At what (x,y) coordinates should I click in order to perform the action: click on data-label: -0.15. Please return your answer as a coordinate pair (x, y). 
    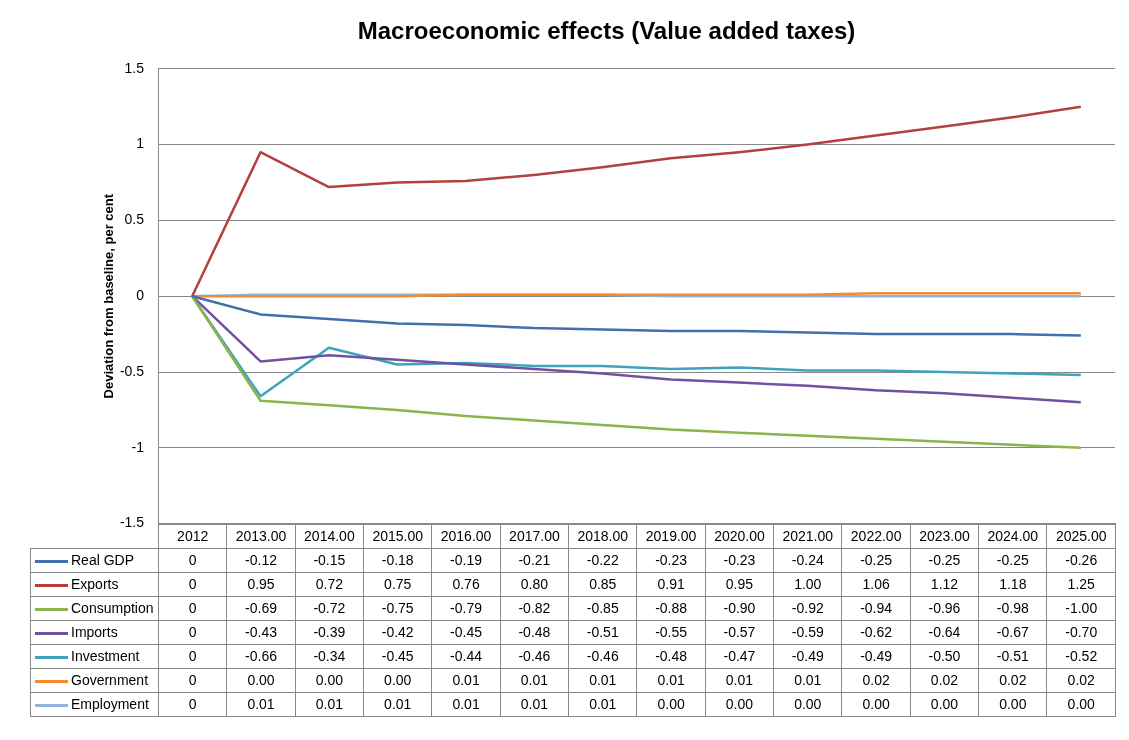
    Looking at the image, I should click on (329, 560).